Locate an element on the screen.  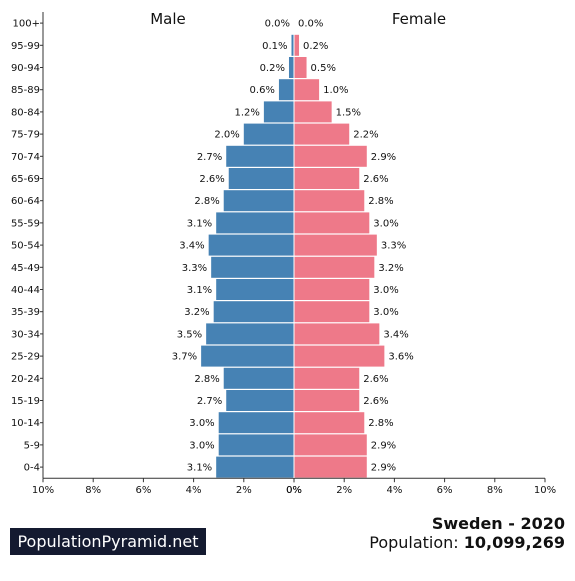
age-group-label-60-64: 60-64 is located at coordinates (25, 201).